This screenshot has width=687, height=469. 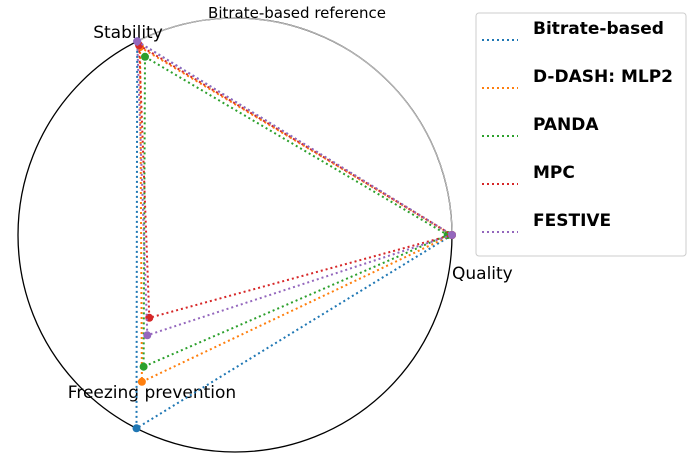 What do you see at coordinates (603, 77) in the screenshot?
I see `legend-label-1: D-DASH: MLP2` at bounding box center [603, 77].